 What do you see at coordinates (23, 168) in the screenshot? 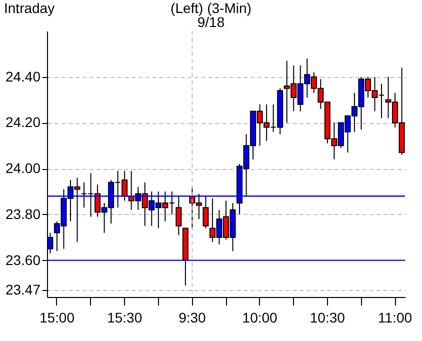
I see `y-tick-label: 24.00` at bounding box center [23, 168].